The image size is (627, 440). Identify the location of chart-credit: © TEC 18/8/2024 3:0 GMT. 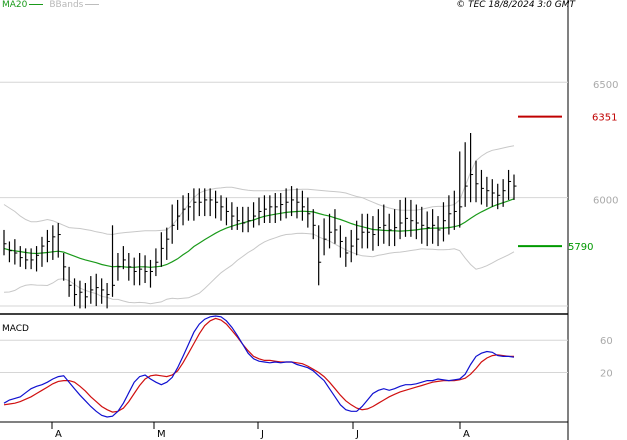
(515, 5).